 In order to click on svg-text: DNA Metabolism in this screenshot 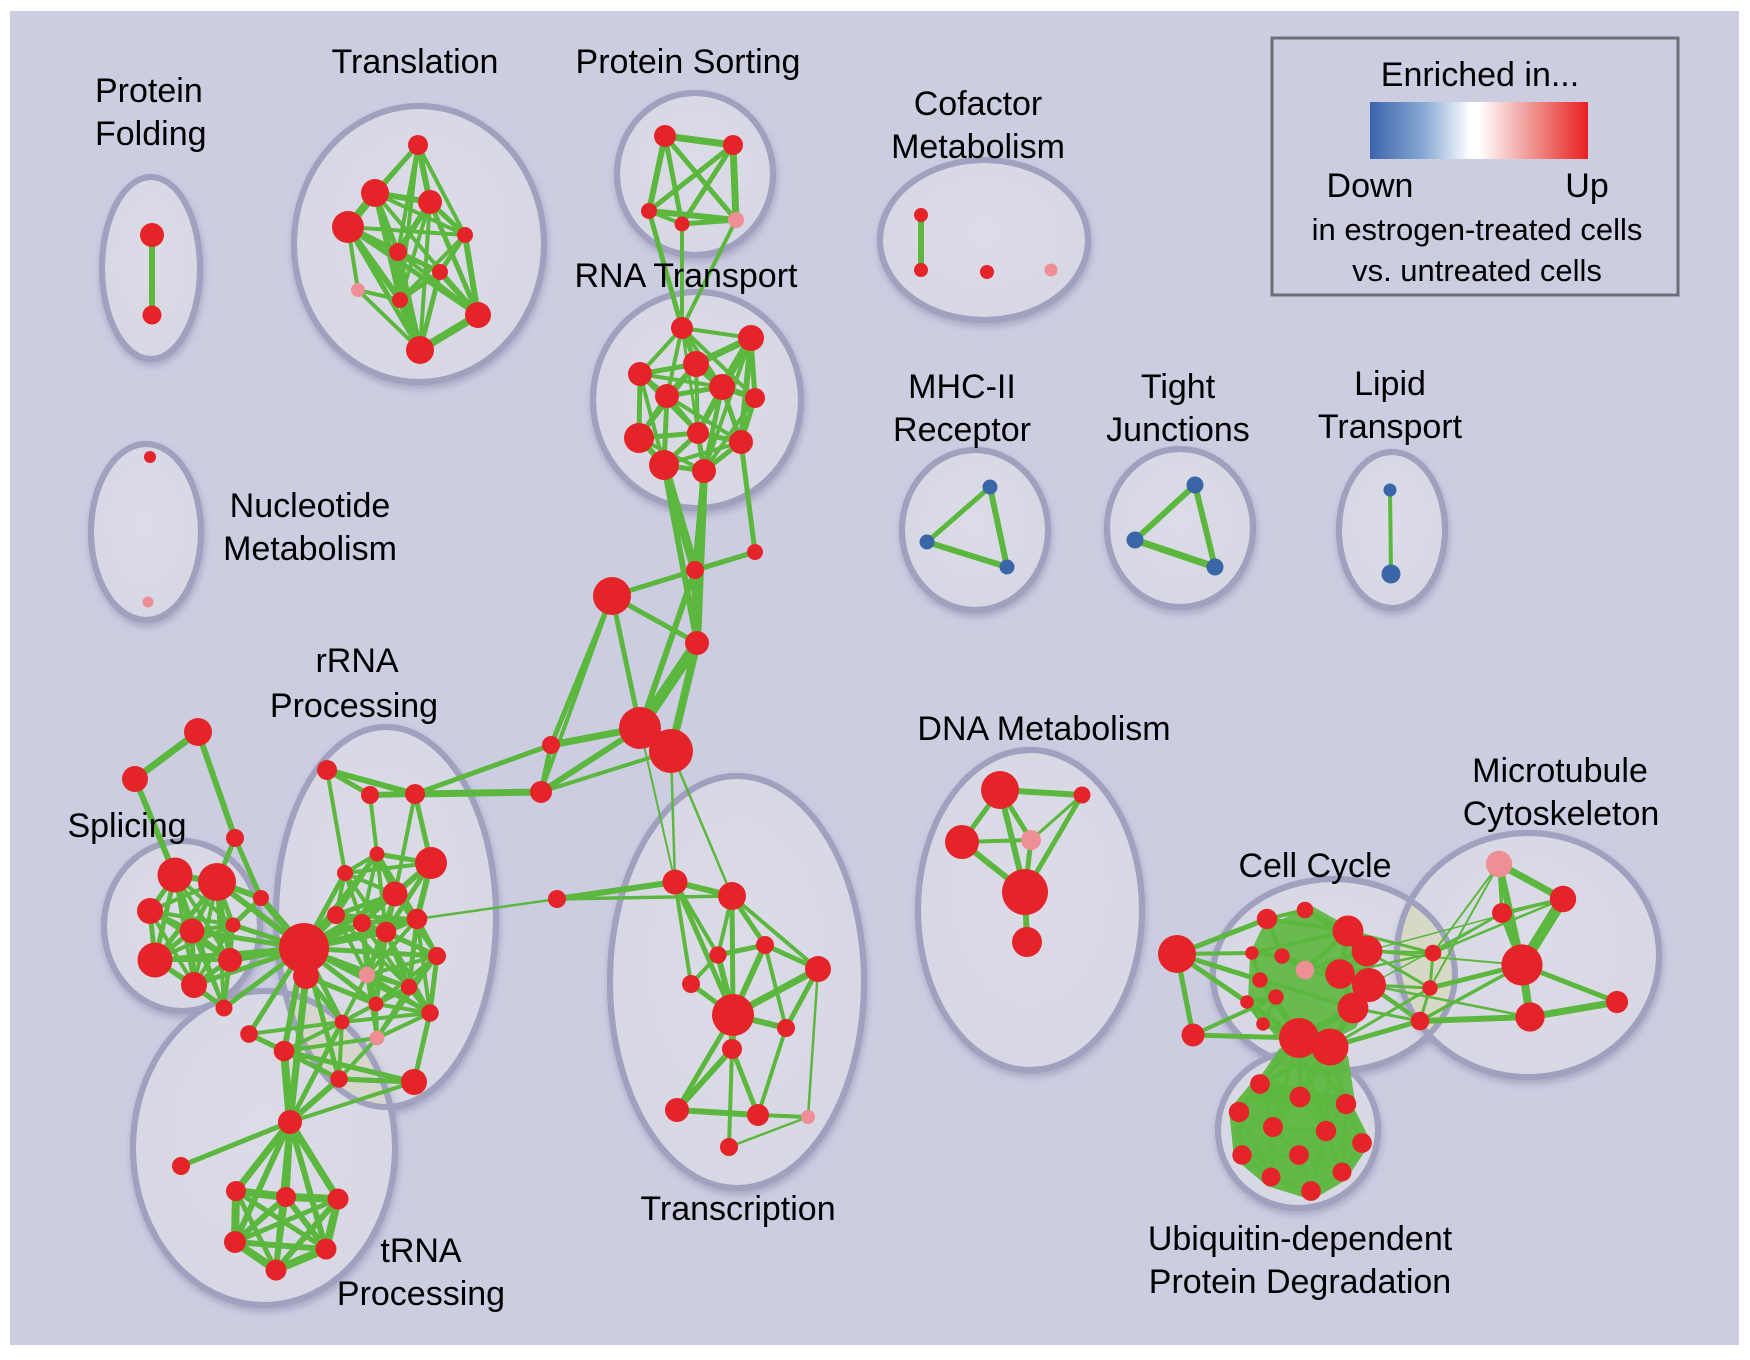, I will do `click(1043, 729)`.